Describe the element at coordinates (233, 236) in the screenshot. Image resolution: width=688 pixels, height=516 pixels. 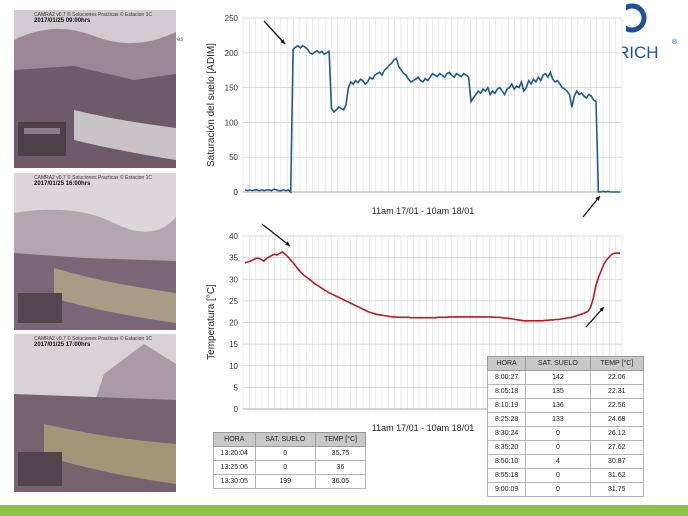
I see `temp-ytick-label: 40` at that location.